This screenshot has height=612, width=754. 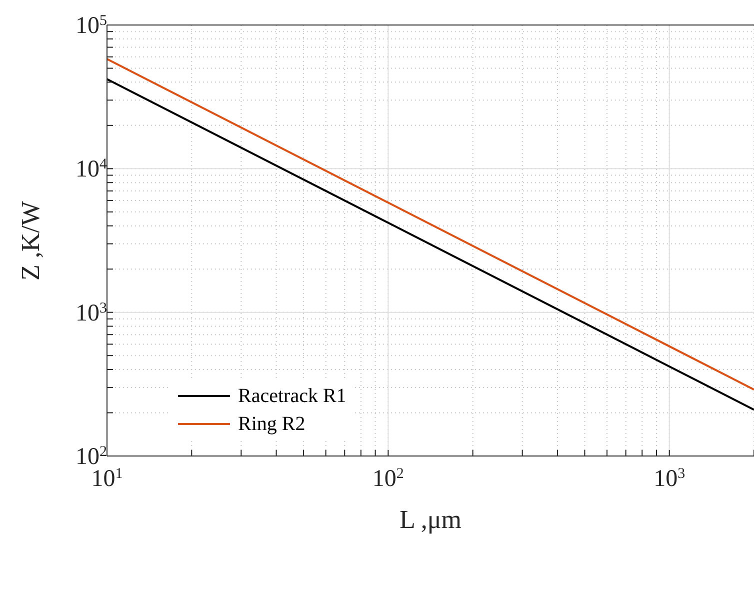 What do you see at coordinates (430, 519) in the screenshot?
I see `x-axis-title: L ,μm` at bounding box center [430, 519].